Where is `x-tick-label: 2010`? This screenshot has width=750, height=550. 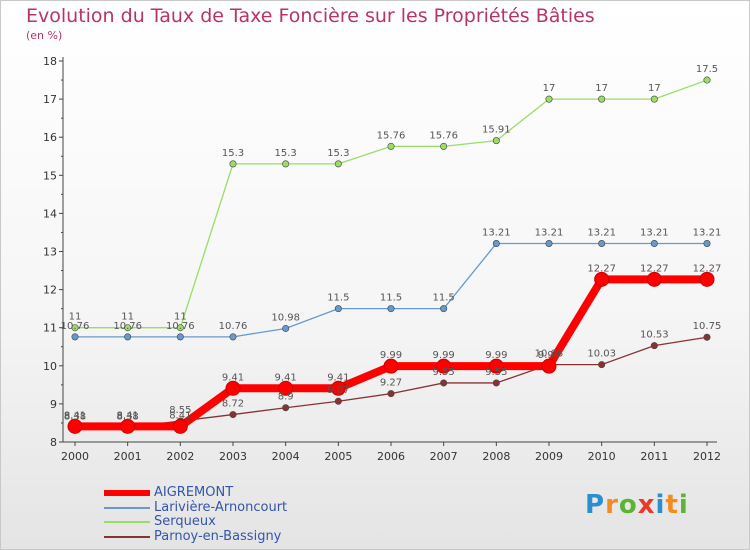 x-tick-label: 2010 is located at coordinates (602, 456).